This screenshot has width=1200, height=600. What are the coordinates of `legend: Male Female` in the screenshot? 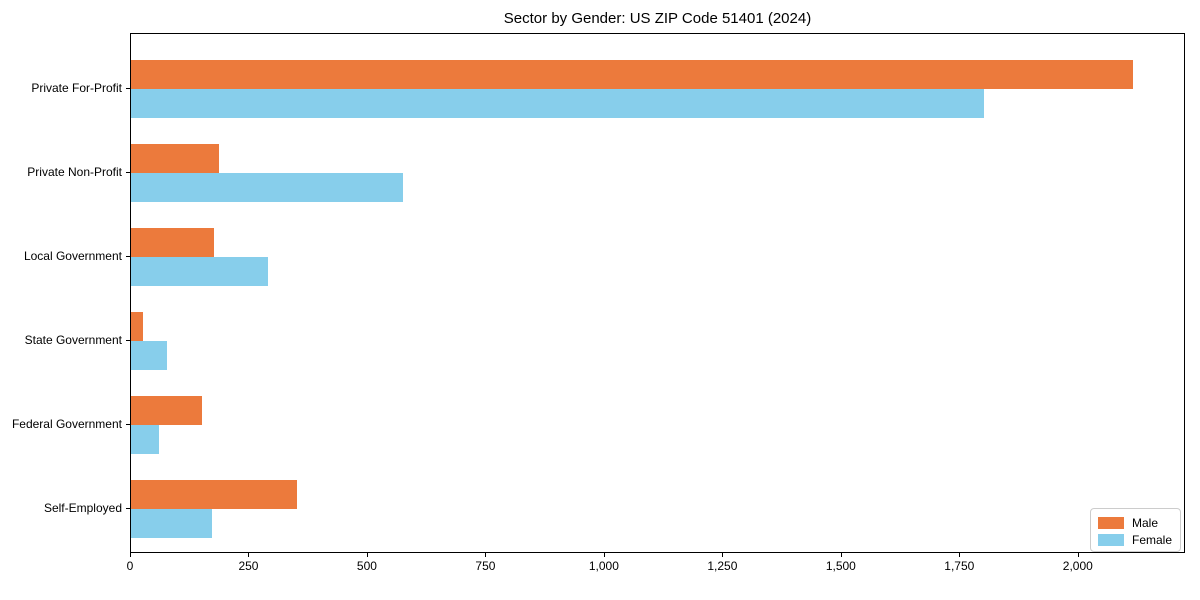 It's located at (1135, 530).